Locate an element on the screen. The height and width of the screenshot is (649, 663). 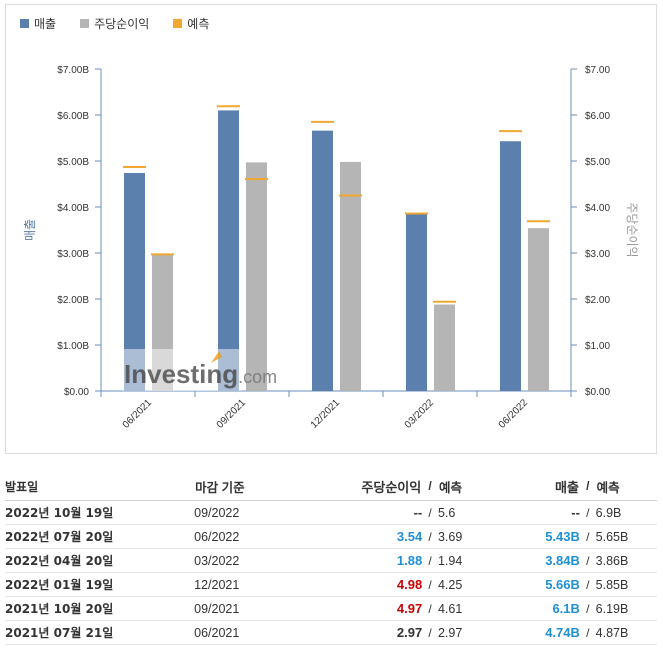
cell-revenue: 6.1B is located at coordinates (539, 608).